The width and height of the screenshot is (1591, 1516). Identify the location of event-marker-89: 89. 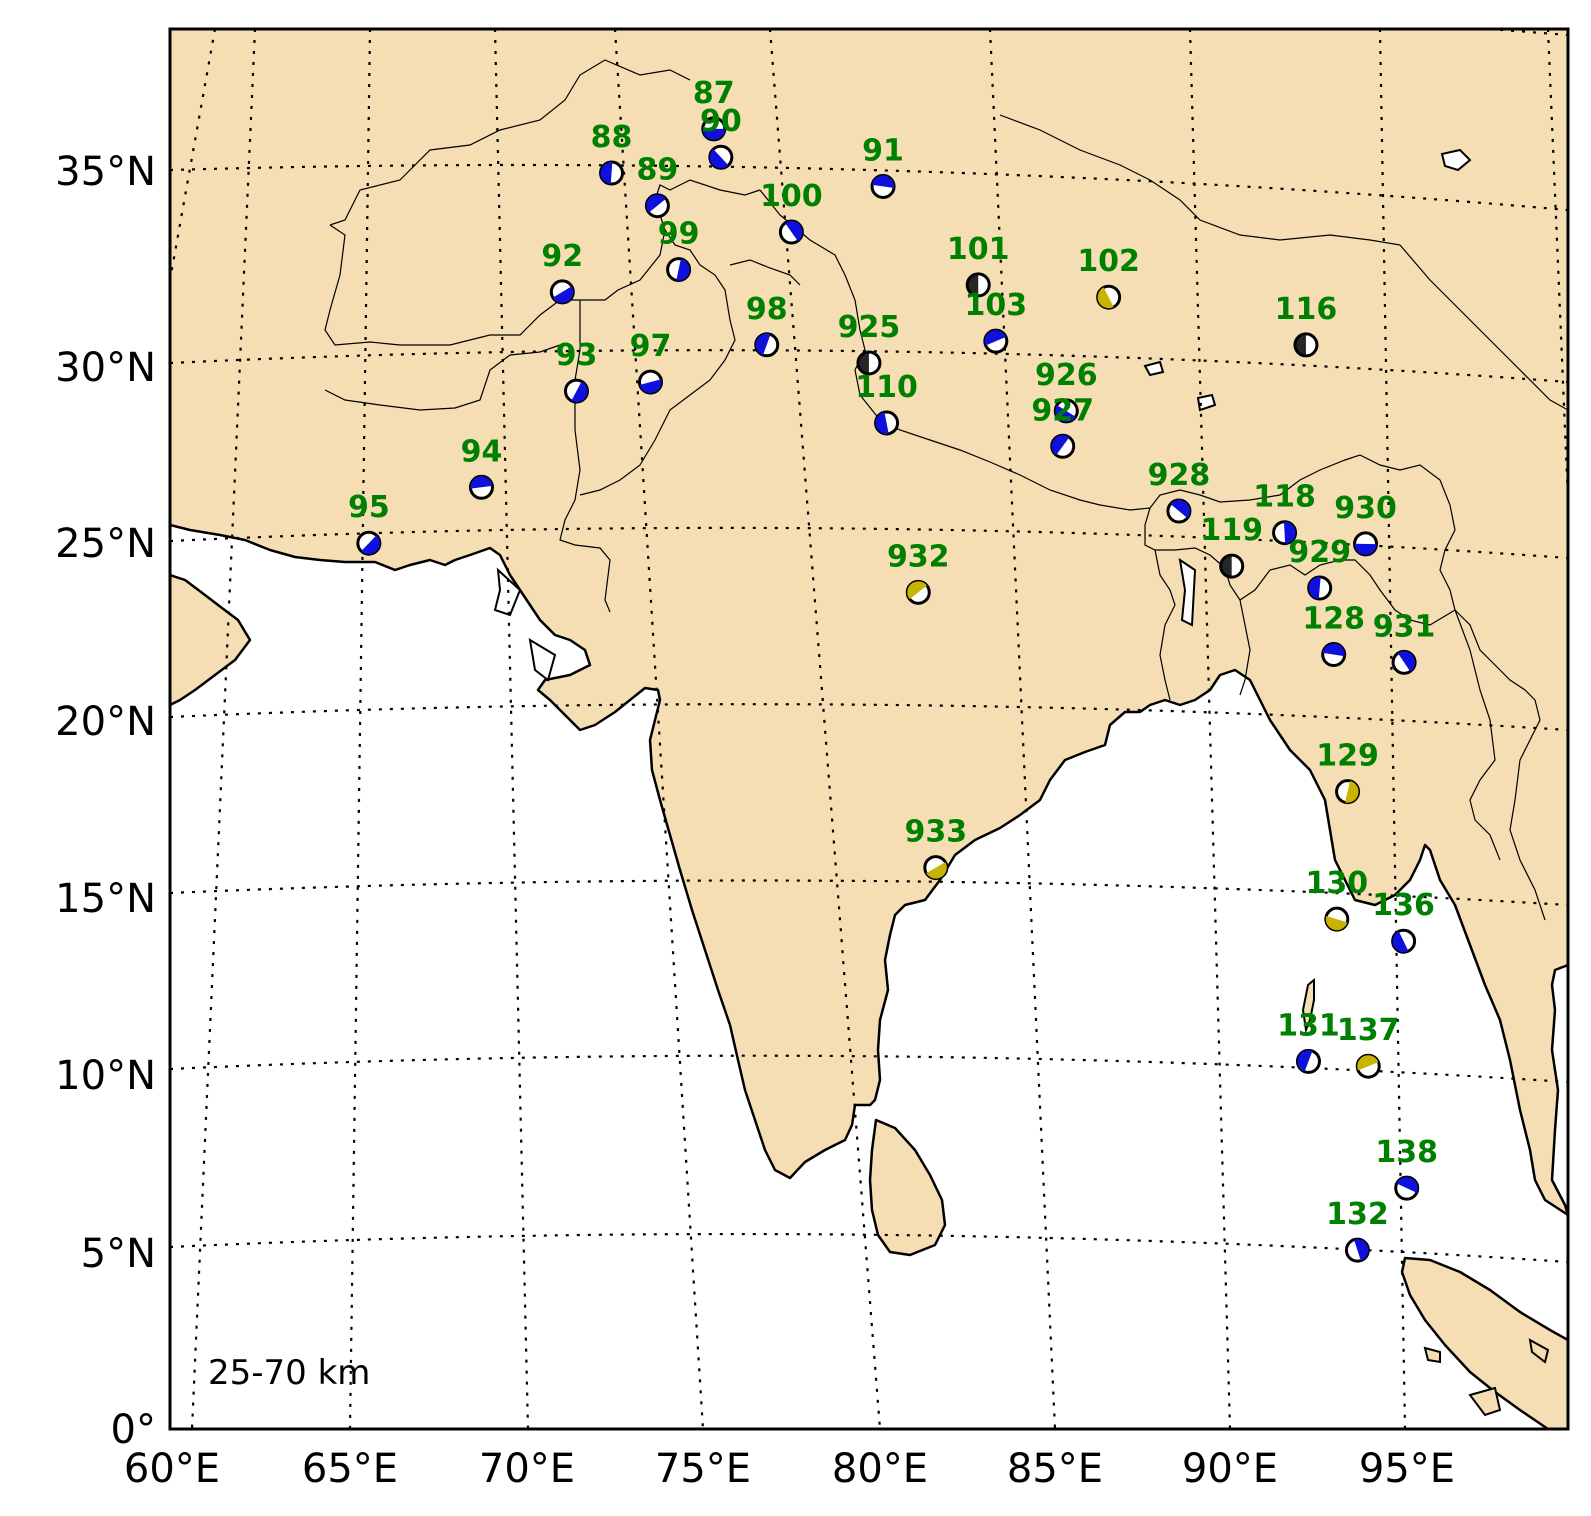
(658, 186).